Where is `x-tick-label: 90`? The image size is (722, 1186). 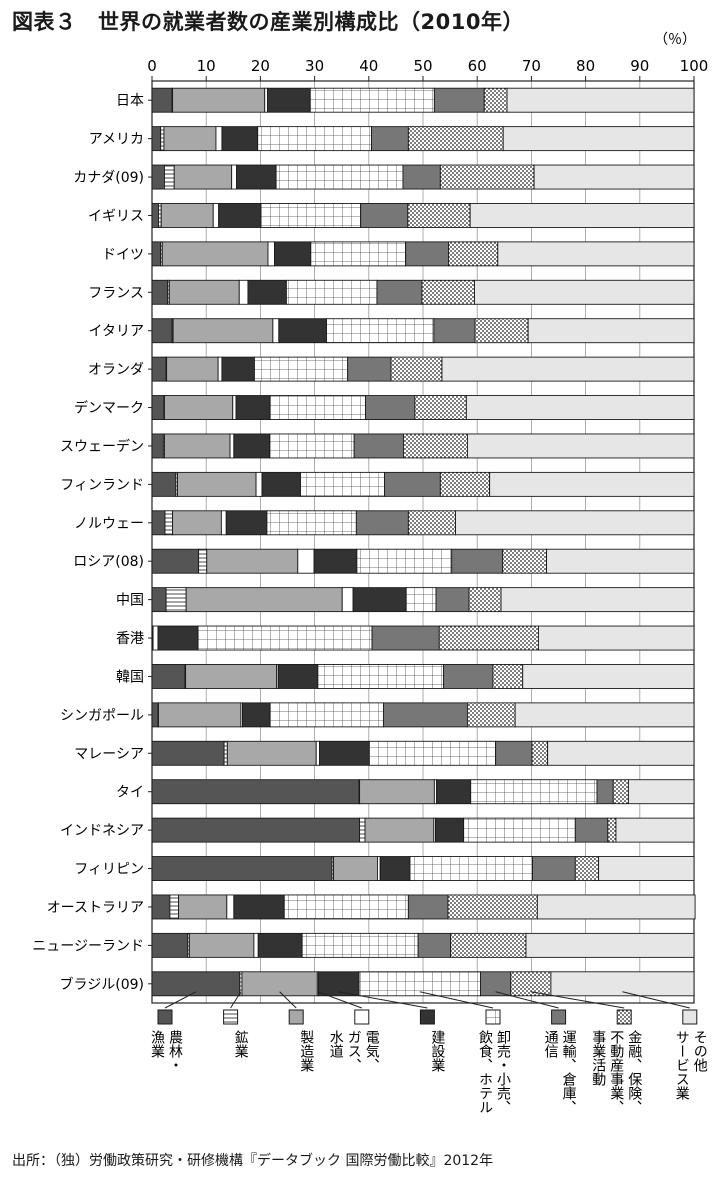
x-tick-label: 90 is located at coordinates (639, 66).